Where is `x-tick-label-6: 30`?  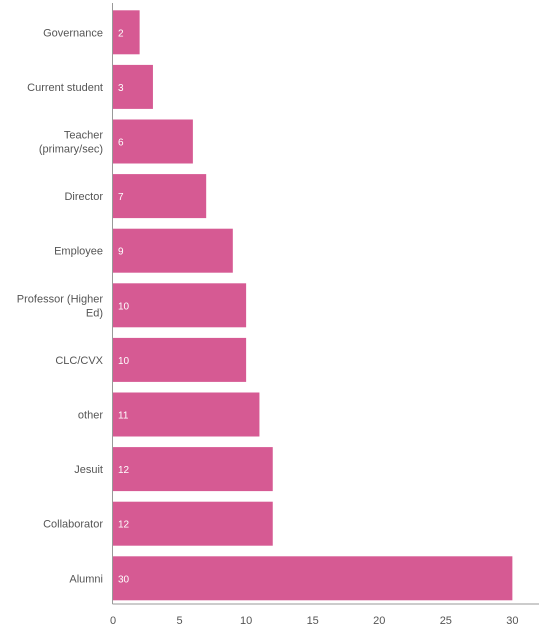 x-tick-label-6: 30 is located at coordinates (512, 621).